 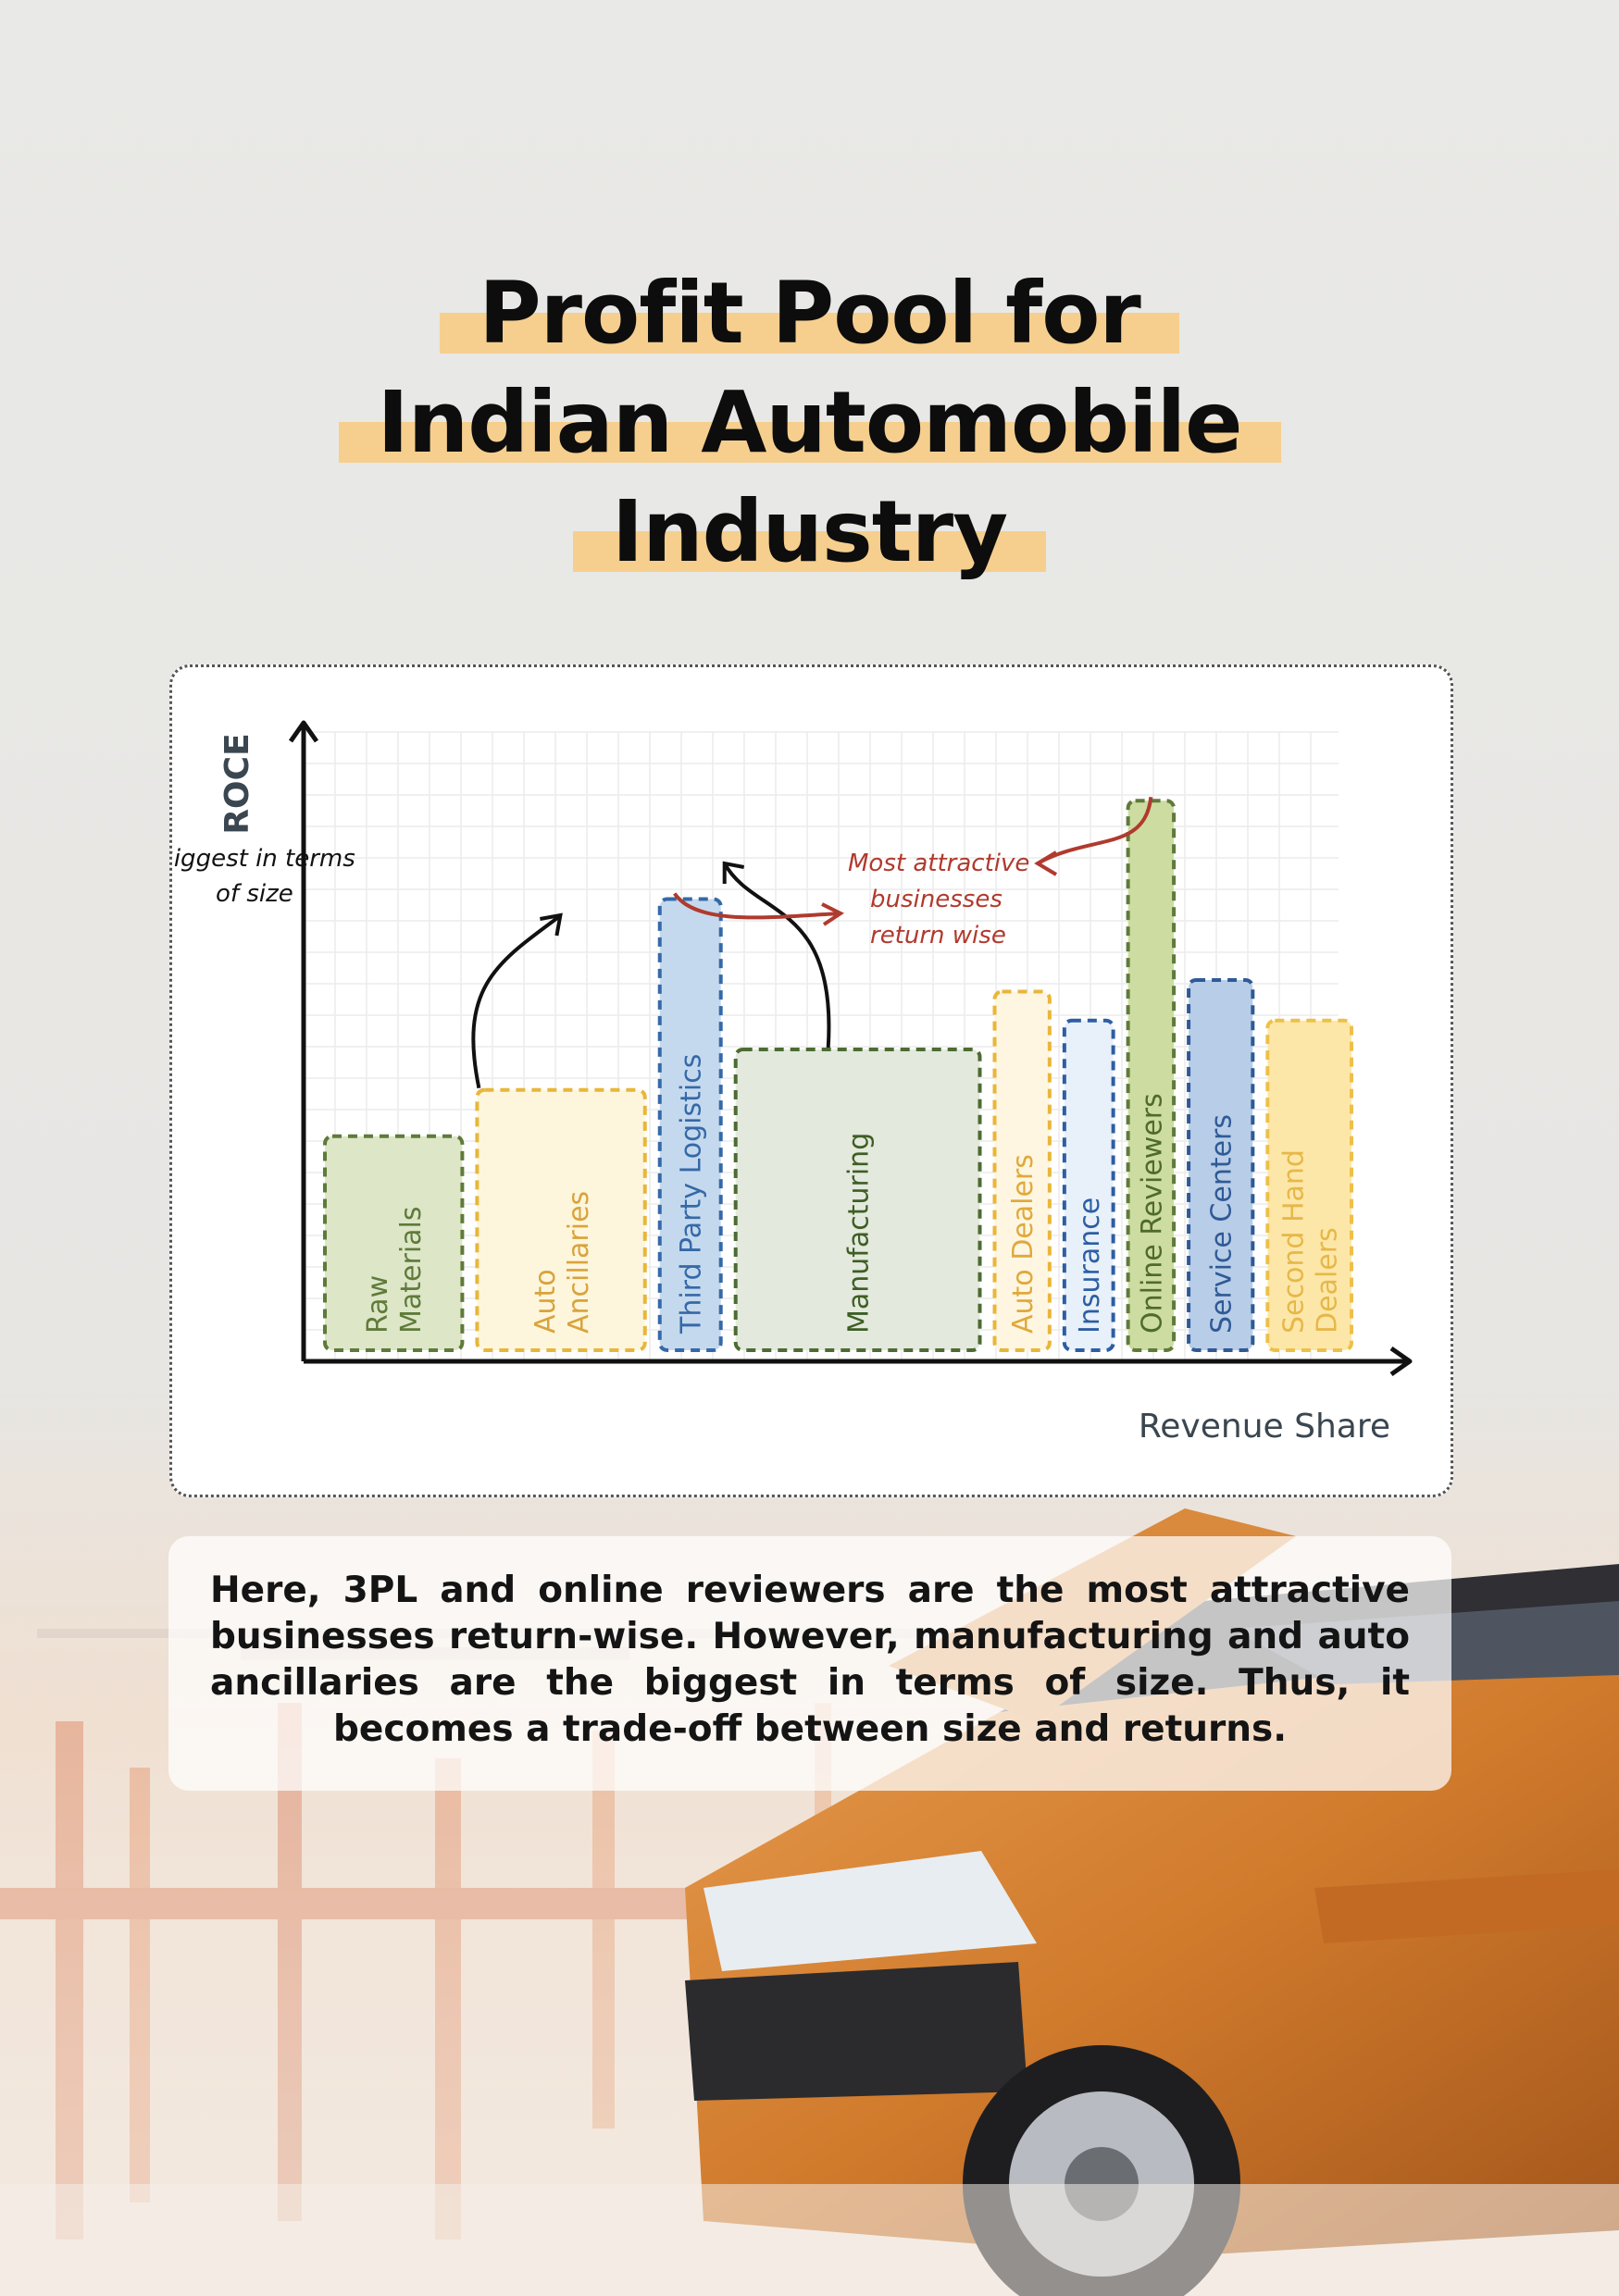 I want to click on annotation-line: Most attractive, so click(x=939, y=864).